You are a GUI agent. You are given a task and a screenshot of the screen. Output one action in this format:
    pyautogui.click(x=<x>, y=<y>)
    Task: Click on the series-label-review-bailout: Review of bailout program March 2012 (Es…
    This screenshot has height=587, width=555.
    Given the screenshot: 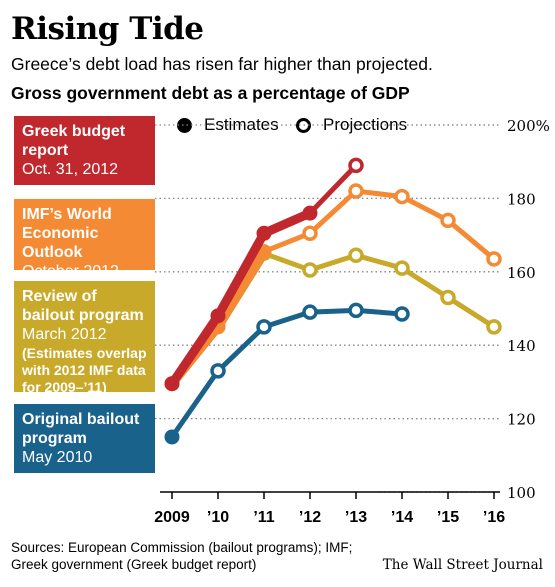 What is the action you would take?
    pyautogui.click(x=84, y=338)
    